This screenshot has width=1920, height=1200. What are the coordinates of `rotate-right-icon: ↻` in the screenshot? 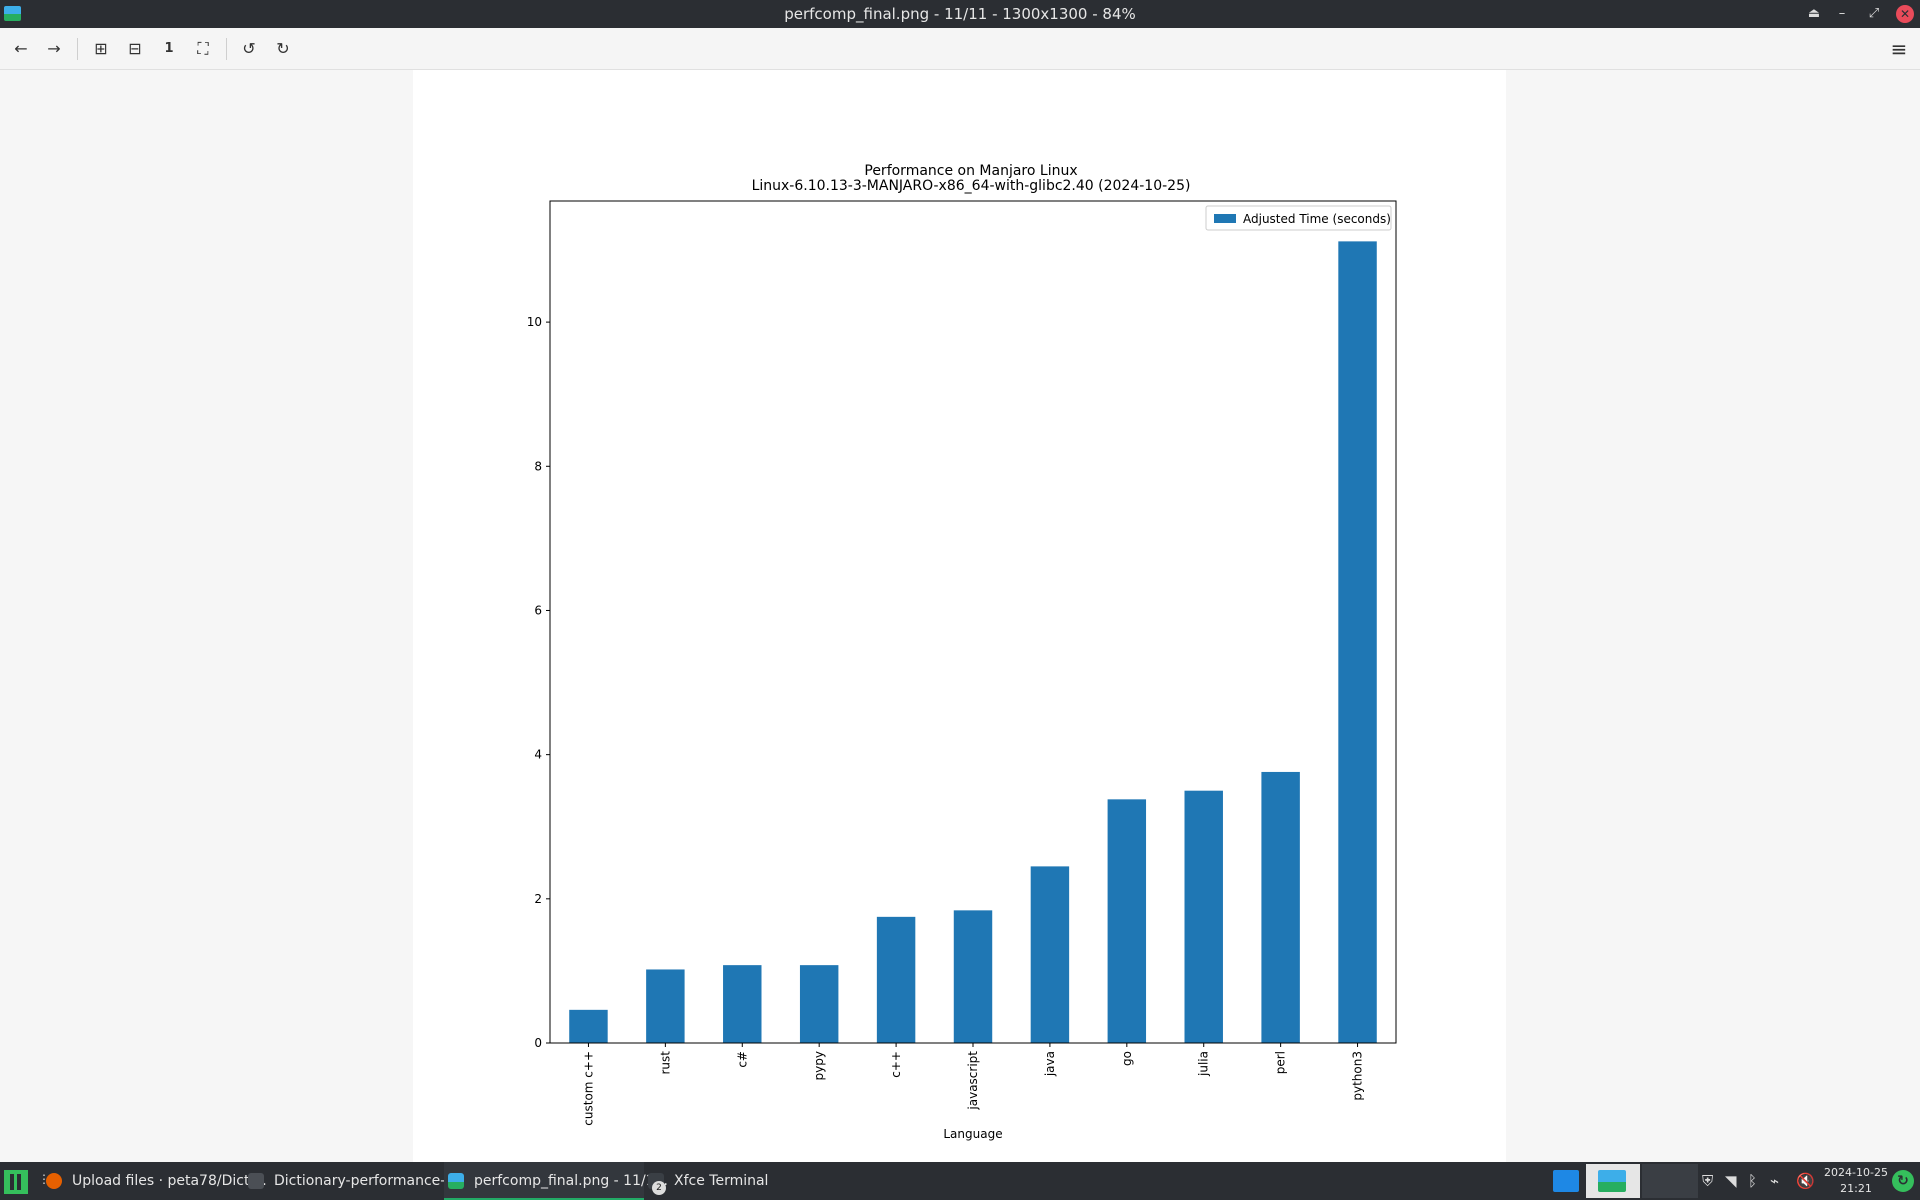 It's located at (283, 48).